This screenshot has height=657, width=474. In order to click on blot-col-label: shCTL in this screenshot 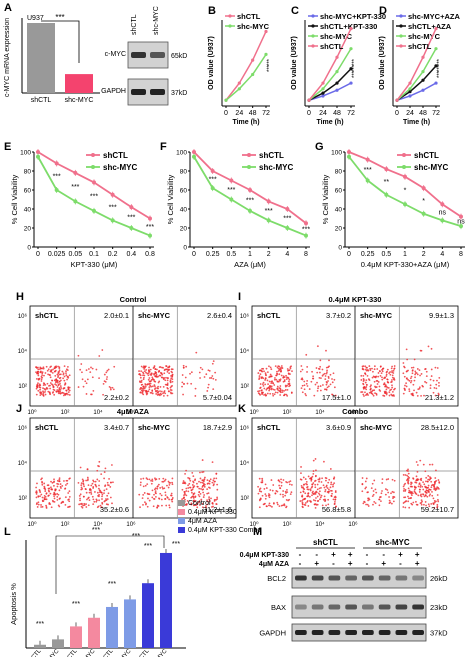, I will do `click(134, 24)`.